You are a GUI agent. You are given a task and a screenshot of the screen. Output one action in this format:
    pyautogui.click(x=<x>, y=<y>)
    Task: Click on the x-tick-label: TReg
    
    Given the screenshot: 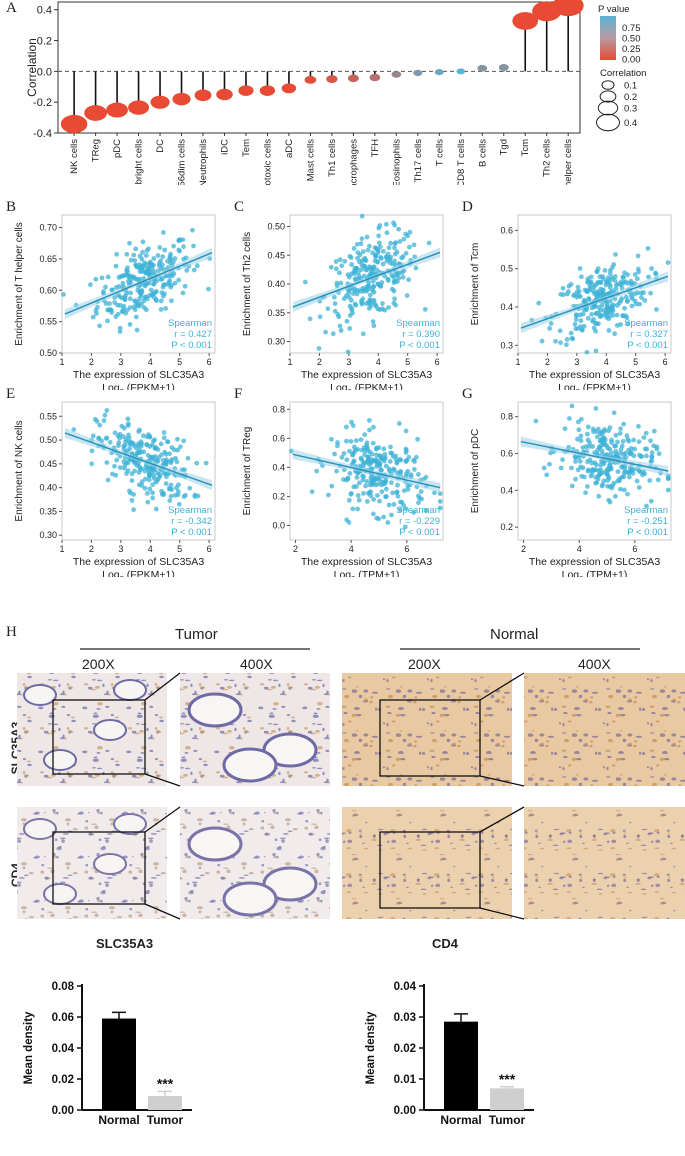 What is the action you would take?
    pyautogui.click(x=96, y=150)
    